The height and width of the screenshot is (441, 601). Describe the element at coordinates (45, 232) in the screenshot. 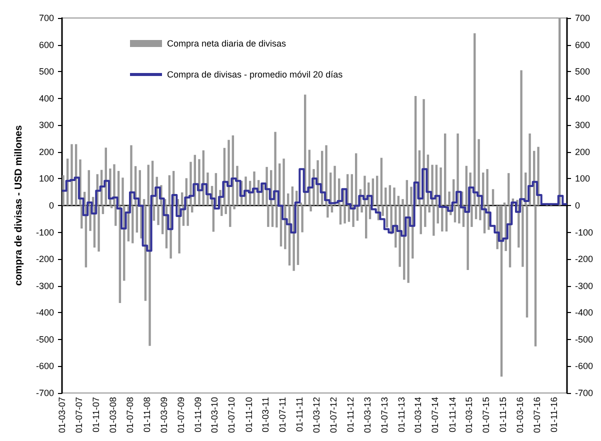

I see `y-tick-label: -100` at that location.